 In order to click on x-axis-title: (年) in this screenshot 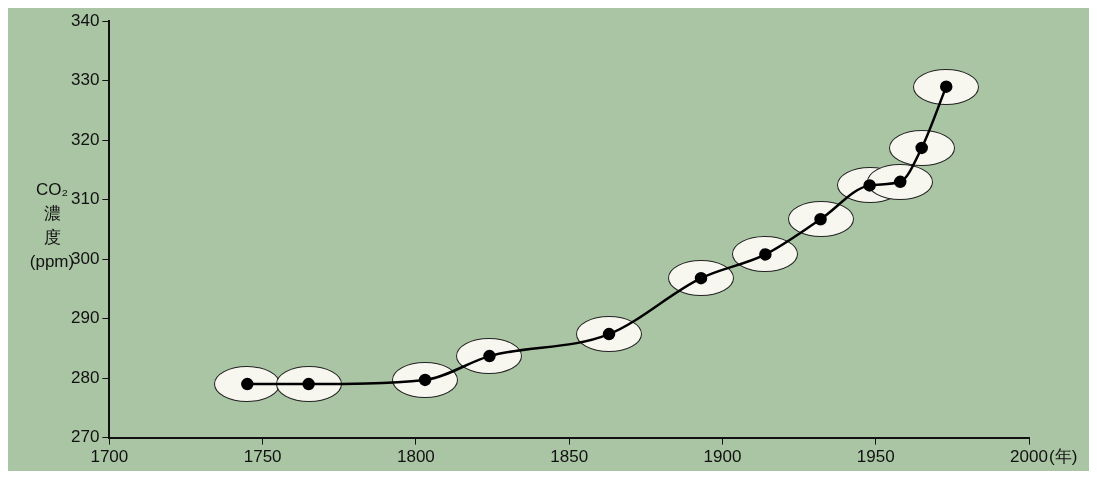, I will do `click(1063, 456)`.